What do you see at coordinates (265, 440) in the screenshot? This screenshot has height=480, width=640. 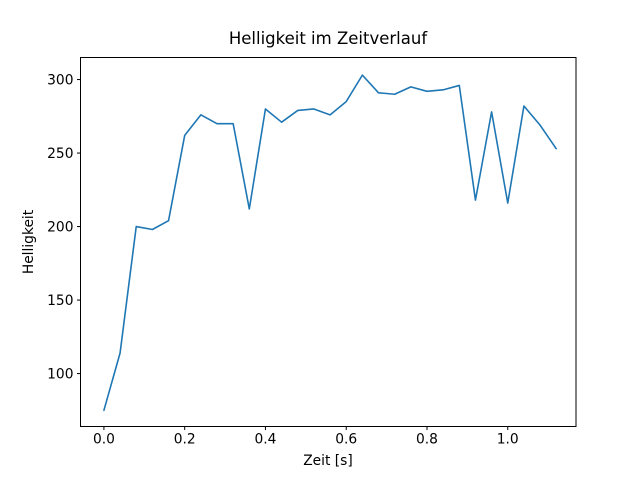 I see `x-tick-label: 0.4` at bounding box center [265, 440].